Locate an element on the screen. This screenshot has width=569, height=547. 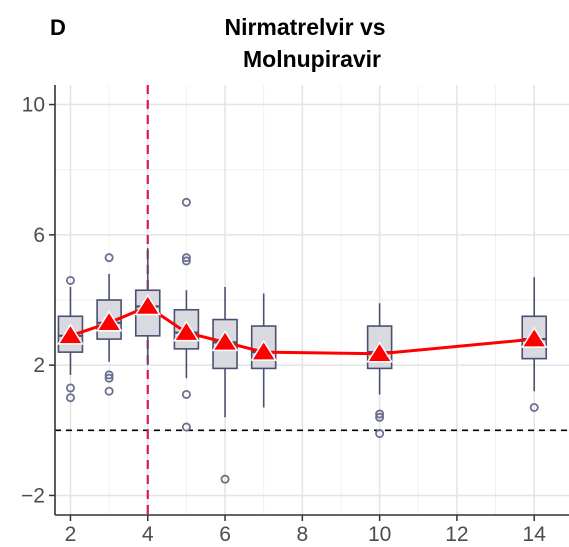
mean-series-line is located at coordinates (302, 330).